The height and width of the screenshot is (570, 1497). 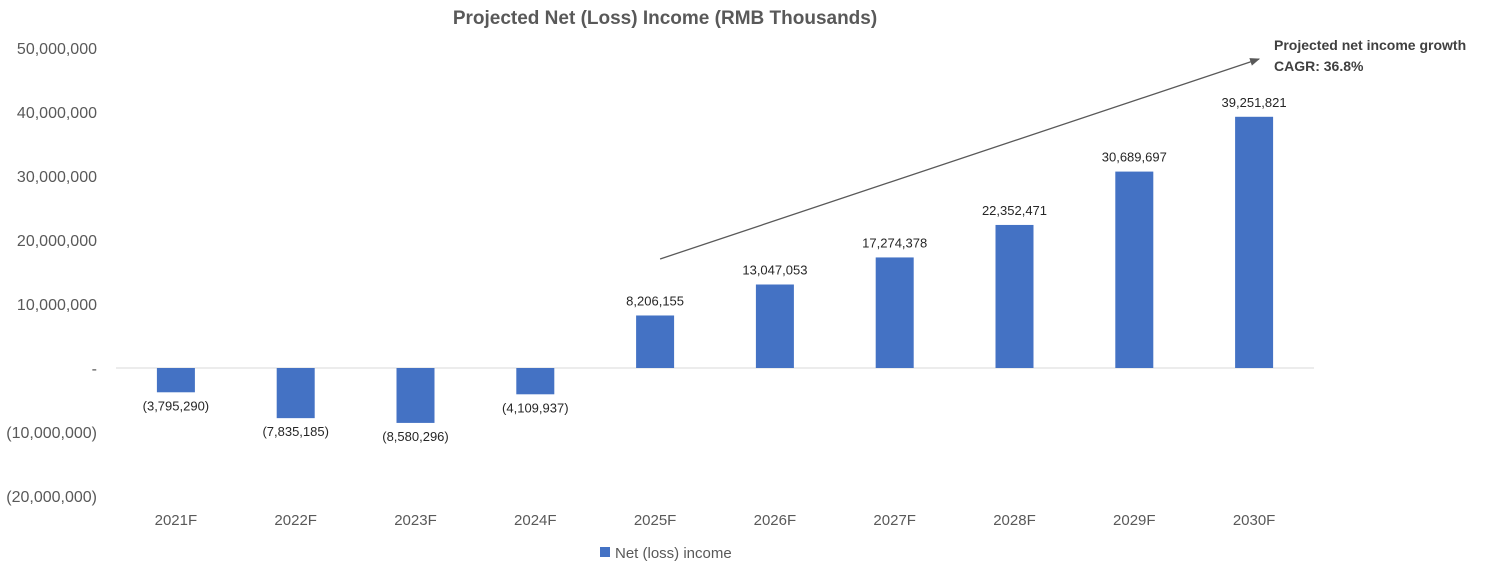 I want to click on data-label: 13,047,053, so click(x=774, y=269).